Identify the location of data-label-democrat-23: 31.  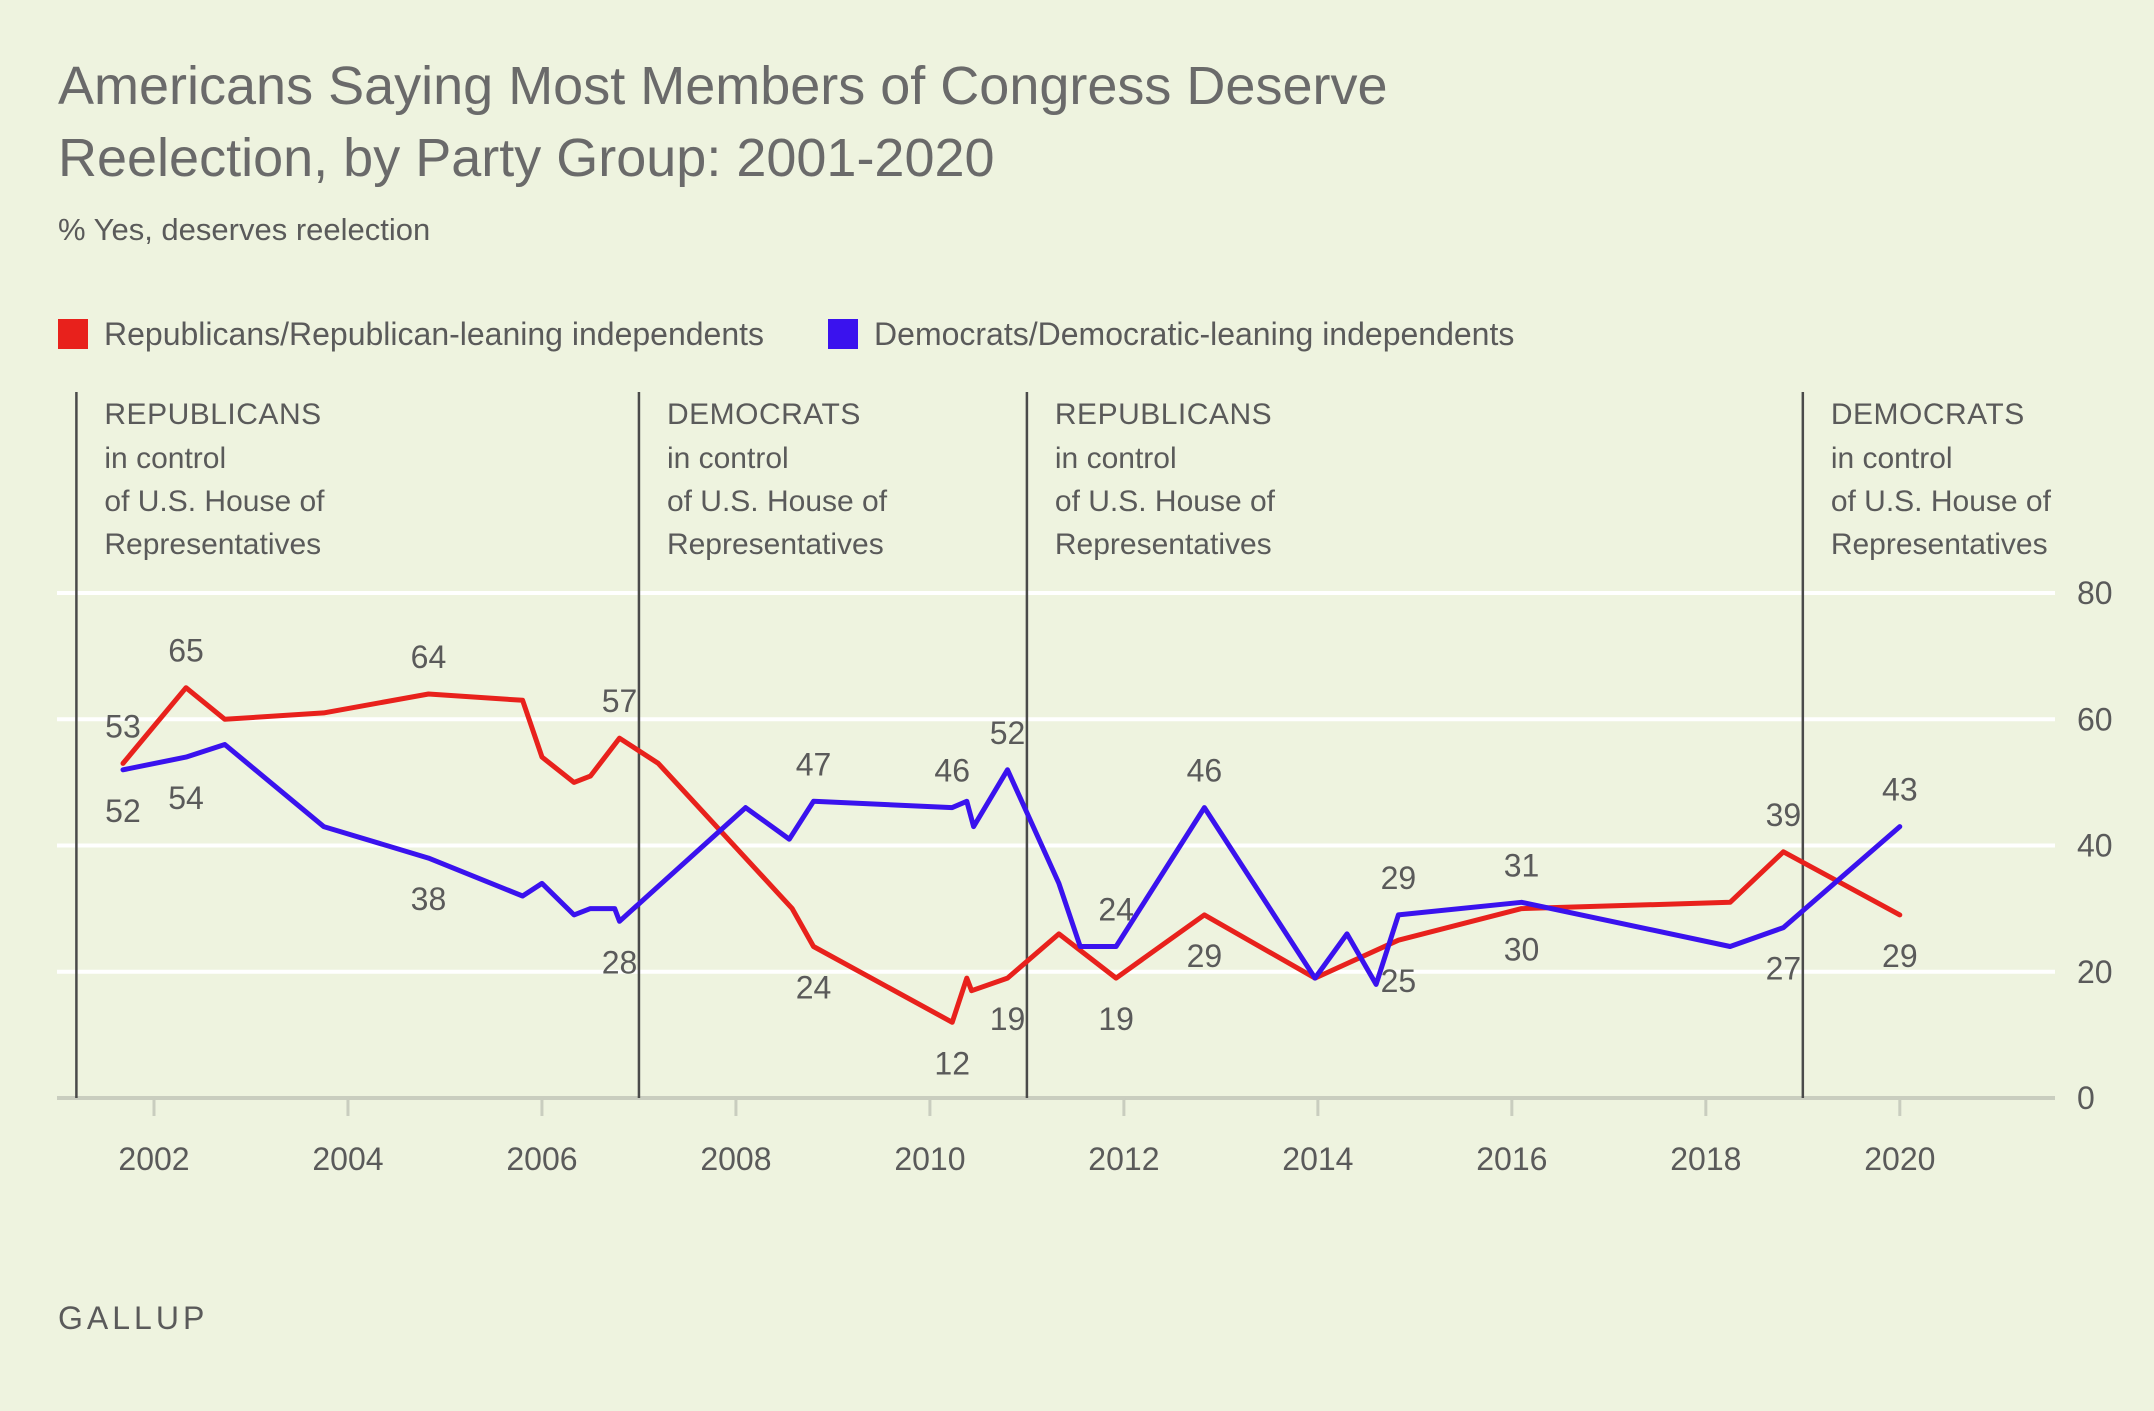
(1522, 865).